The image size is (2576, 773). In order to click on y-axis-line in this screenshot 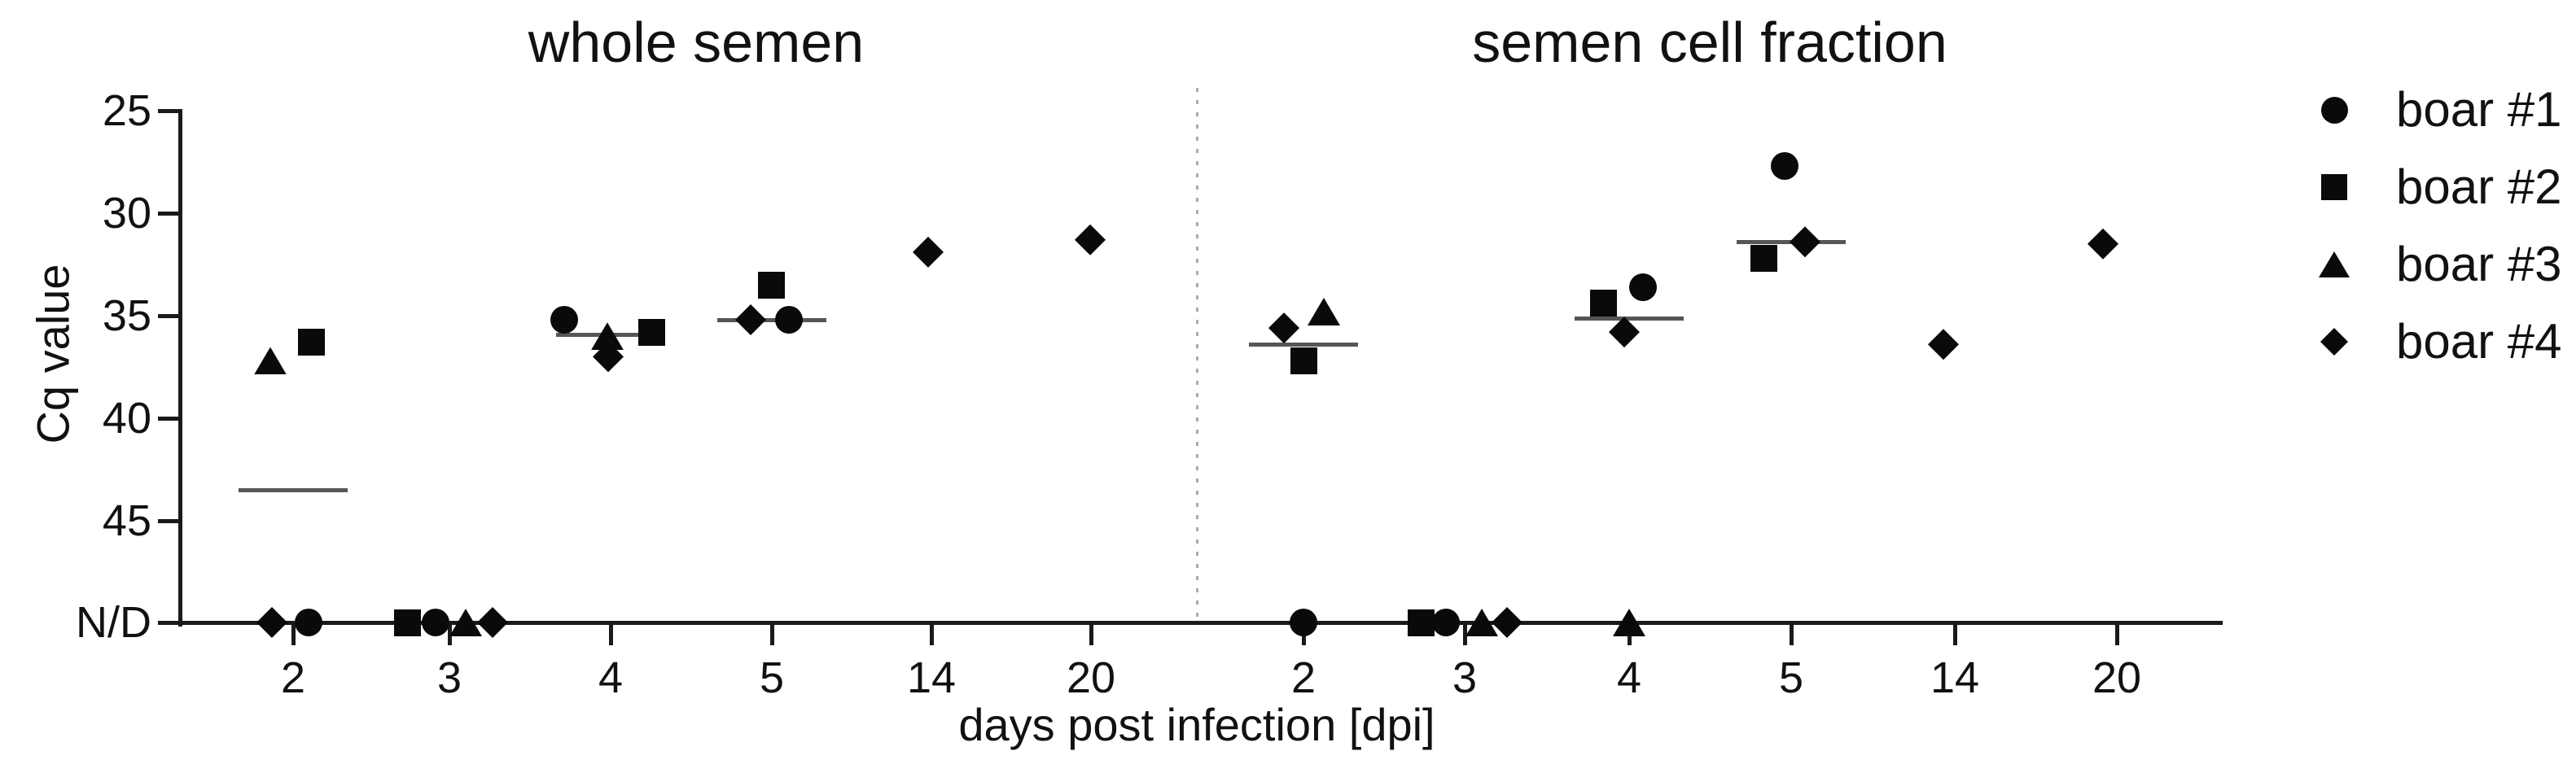, I will do `click(180, 368)`.